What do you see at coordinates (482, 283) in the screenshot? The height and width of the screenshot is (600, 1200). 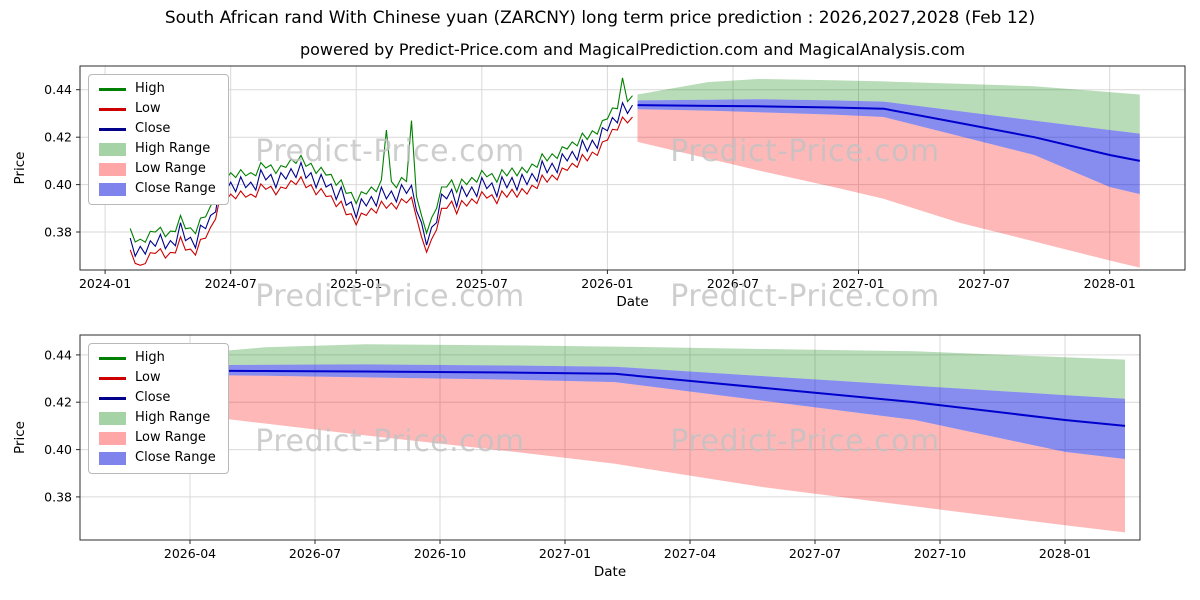 I see `x-tick-label: 2025-07` at bounding box center [482, 283].